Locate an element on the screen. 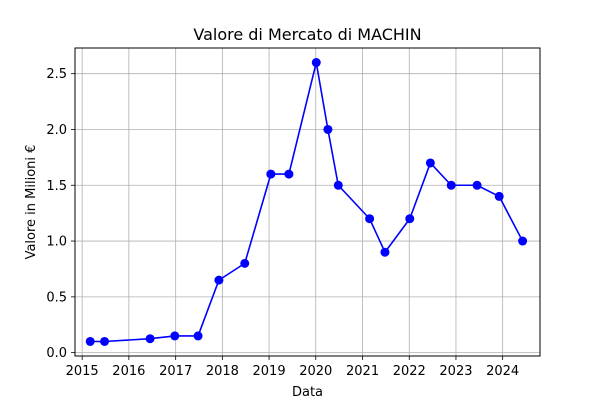 Image resolution: width=600 pixels, height=400 pixels. y-axis: 0.0 0.5 1.0 1.5 2.0 2.5 is located at coordinates (60, 214).